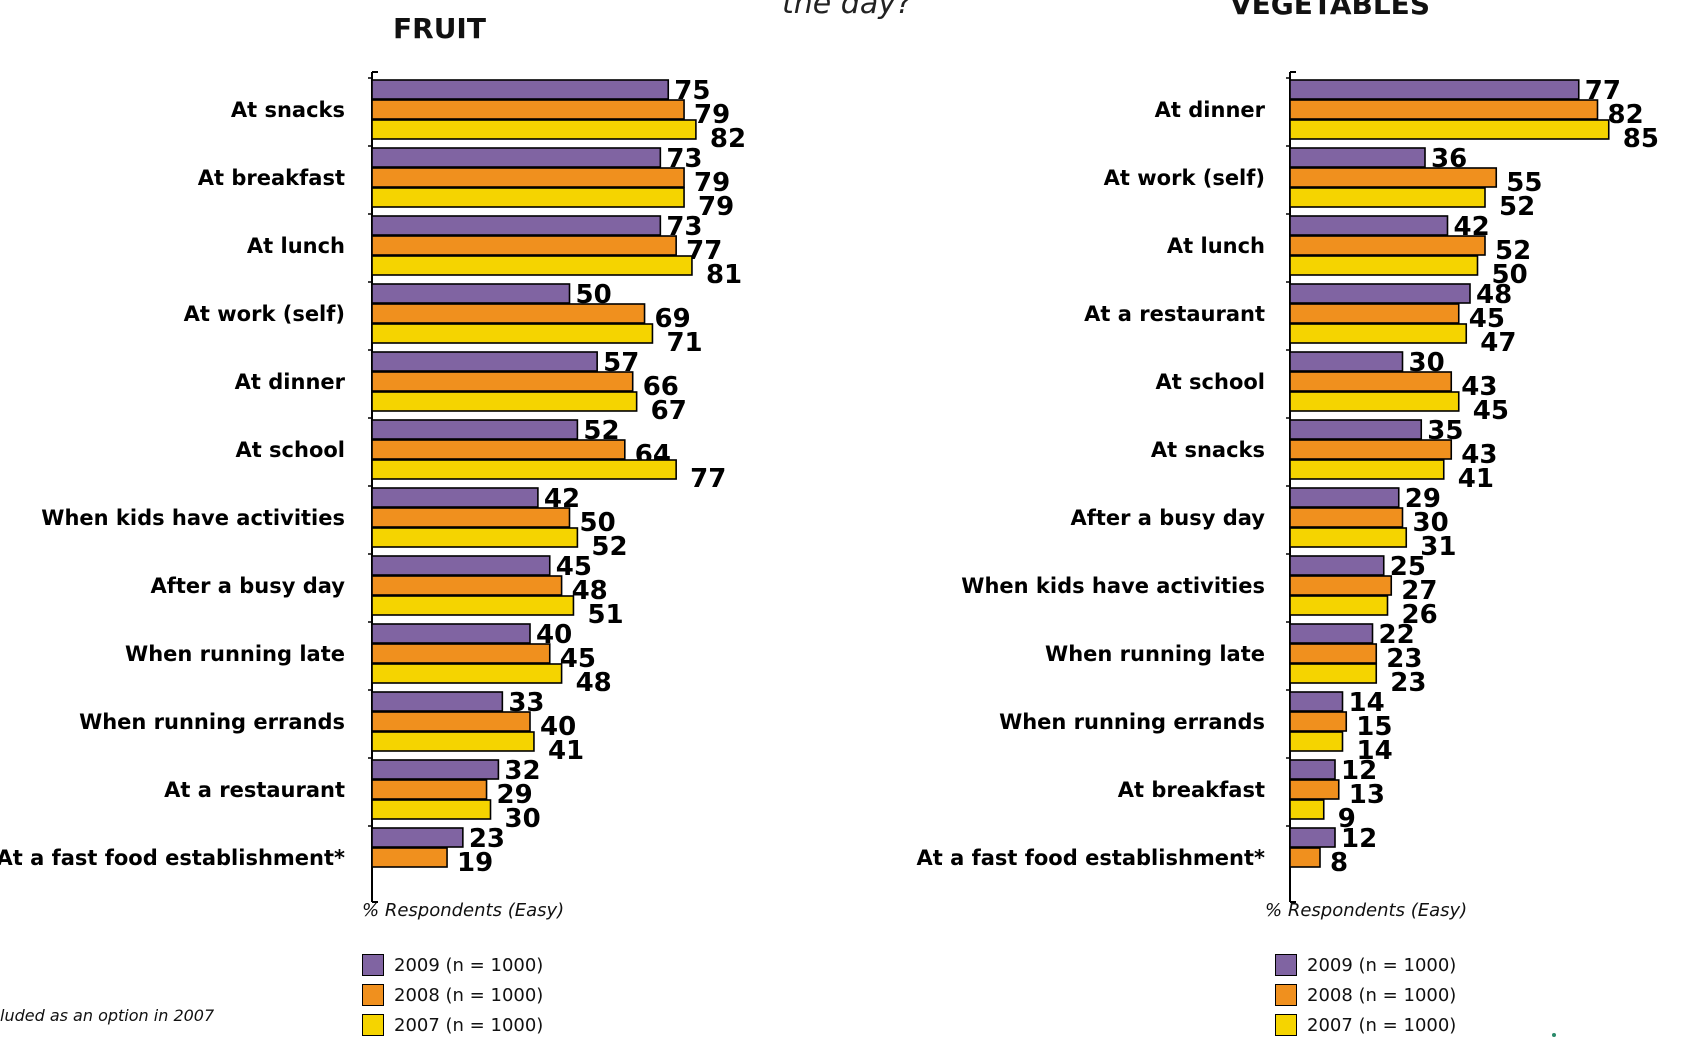  I want to click on fruit-category-label: At work (self), so click(264, 314).